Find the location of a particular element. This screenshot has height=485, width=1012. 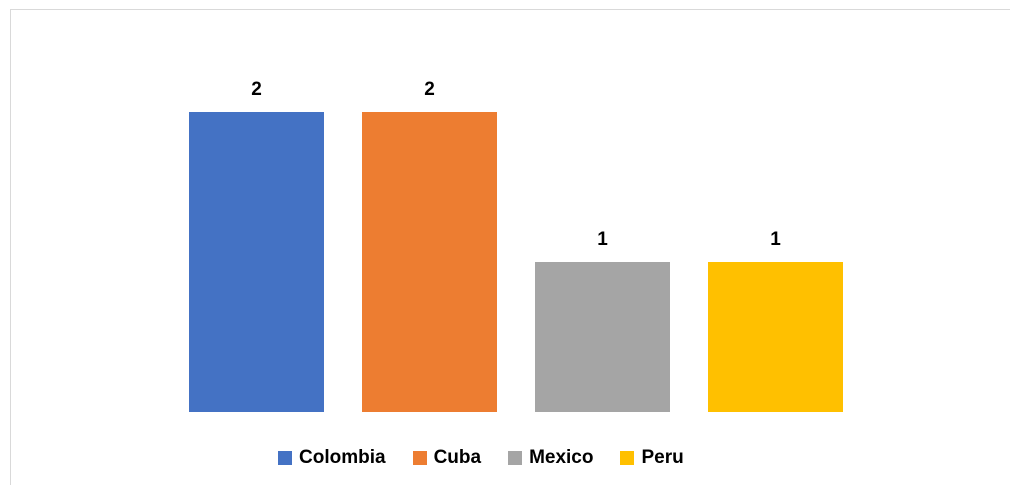

legend-item-cuba: Cuba is located at coordinates (447, 458).